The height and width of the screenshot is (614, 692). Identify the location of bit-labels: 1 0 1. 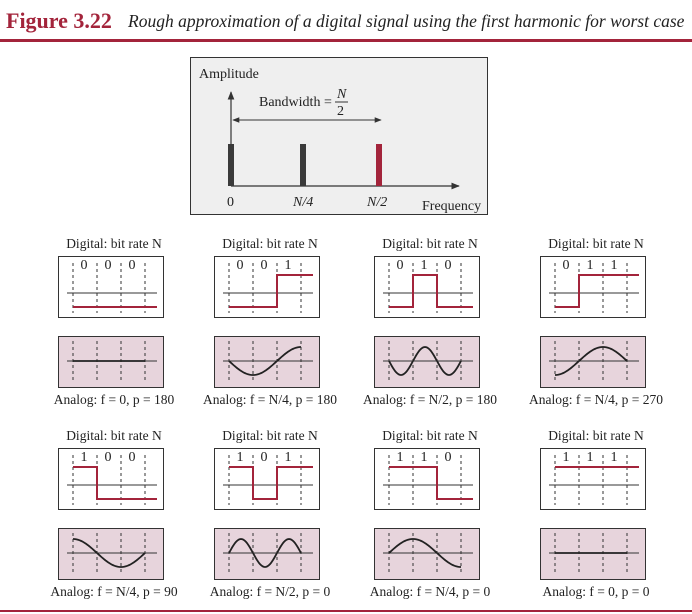
(267, 459).